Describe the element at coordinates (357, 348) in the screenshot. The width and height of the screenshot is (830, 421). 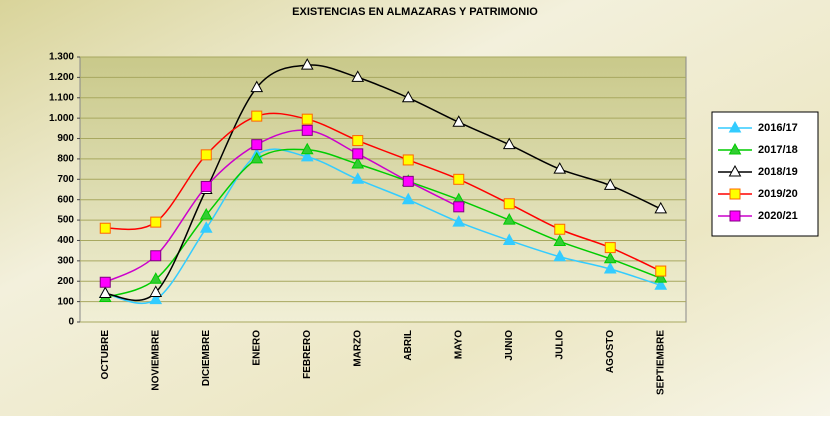
I see `x-tick-label: MARZO` at that location.